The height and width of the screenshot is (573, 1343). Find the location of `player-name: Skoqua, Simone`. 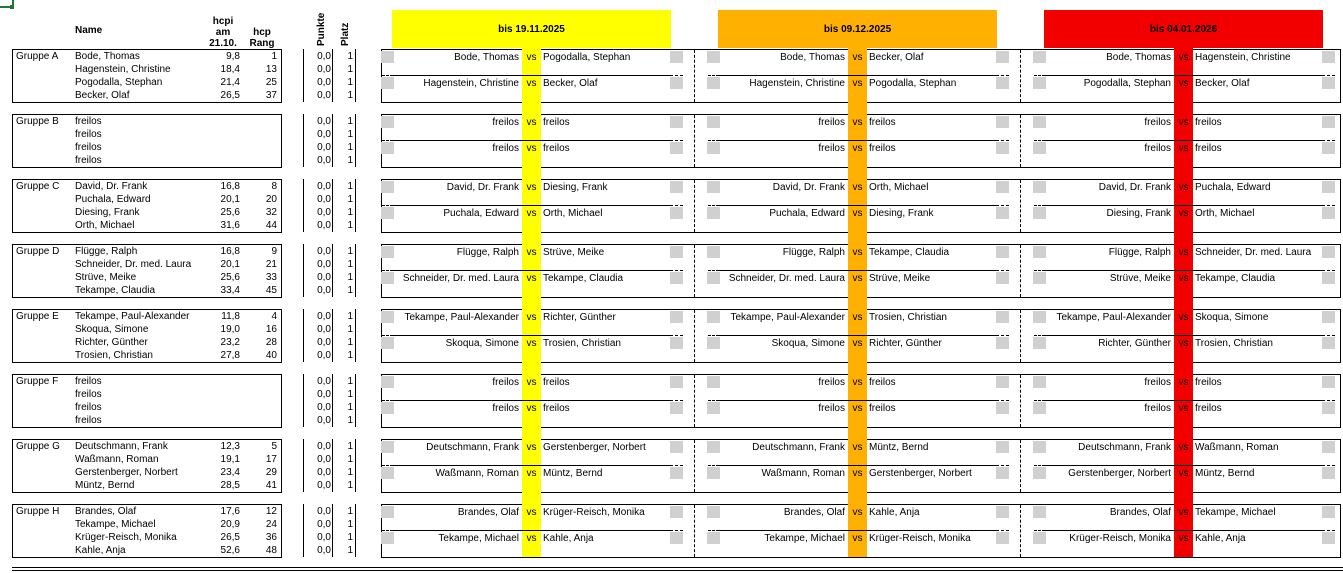

player-name: Skoqua, Simone is located at coordinates (112, 329).